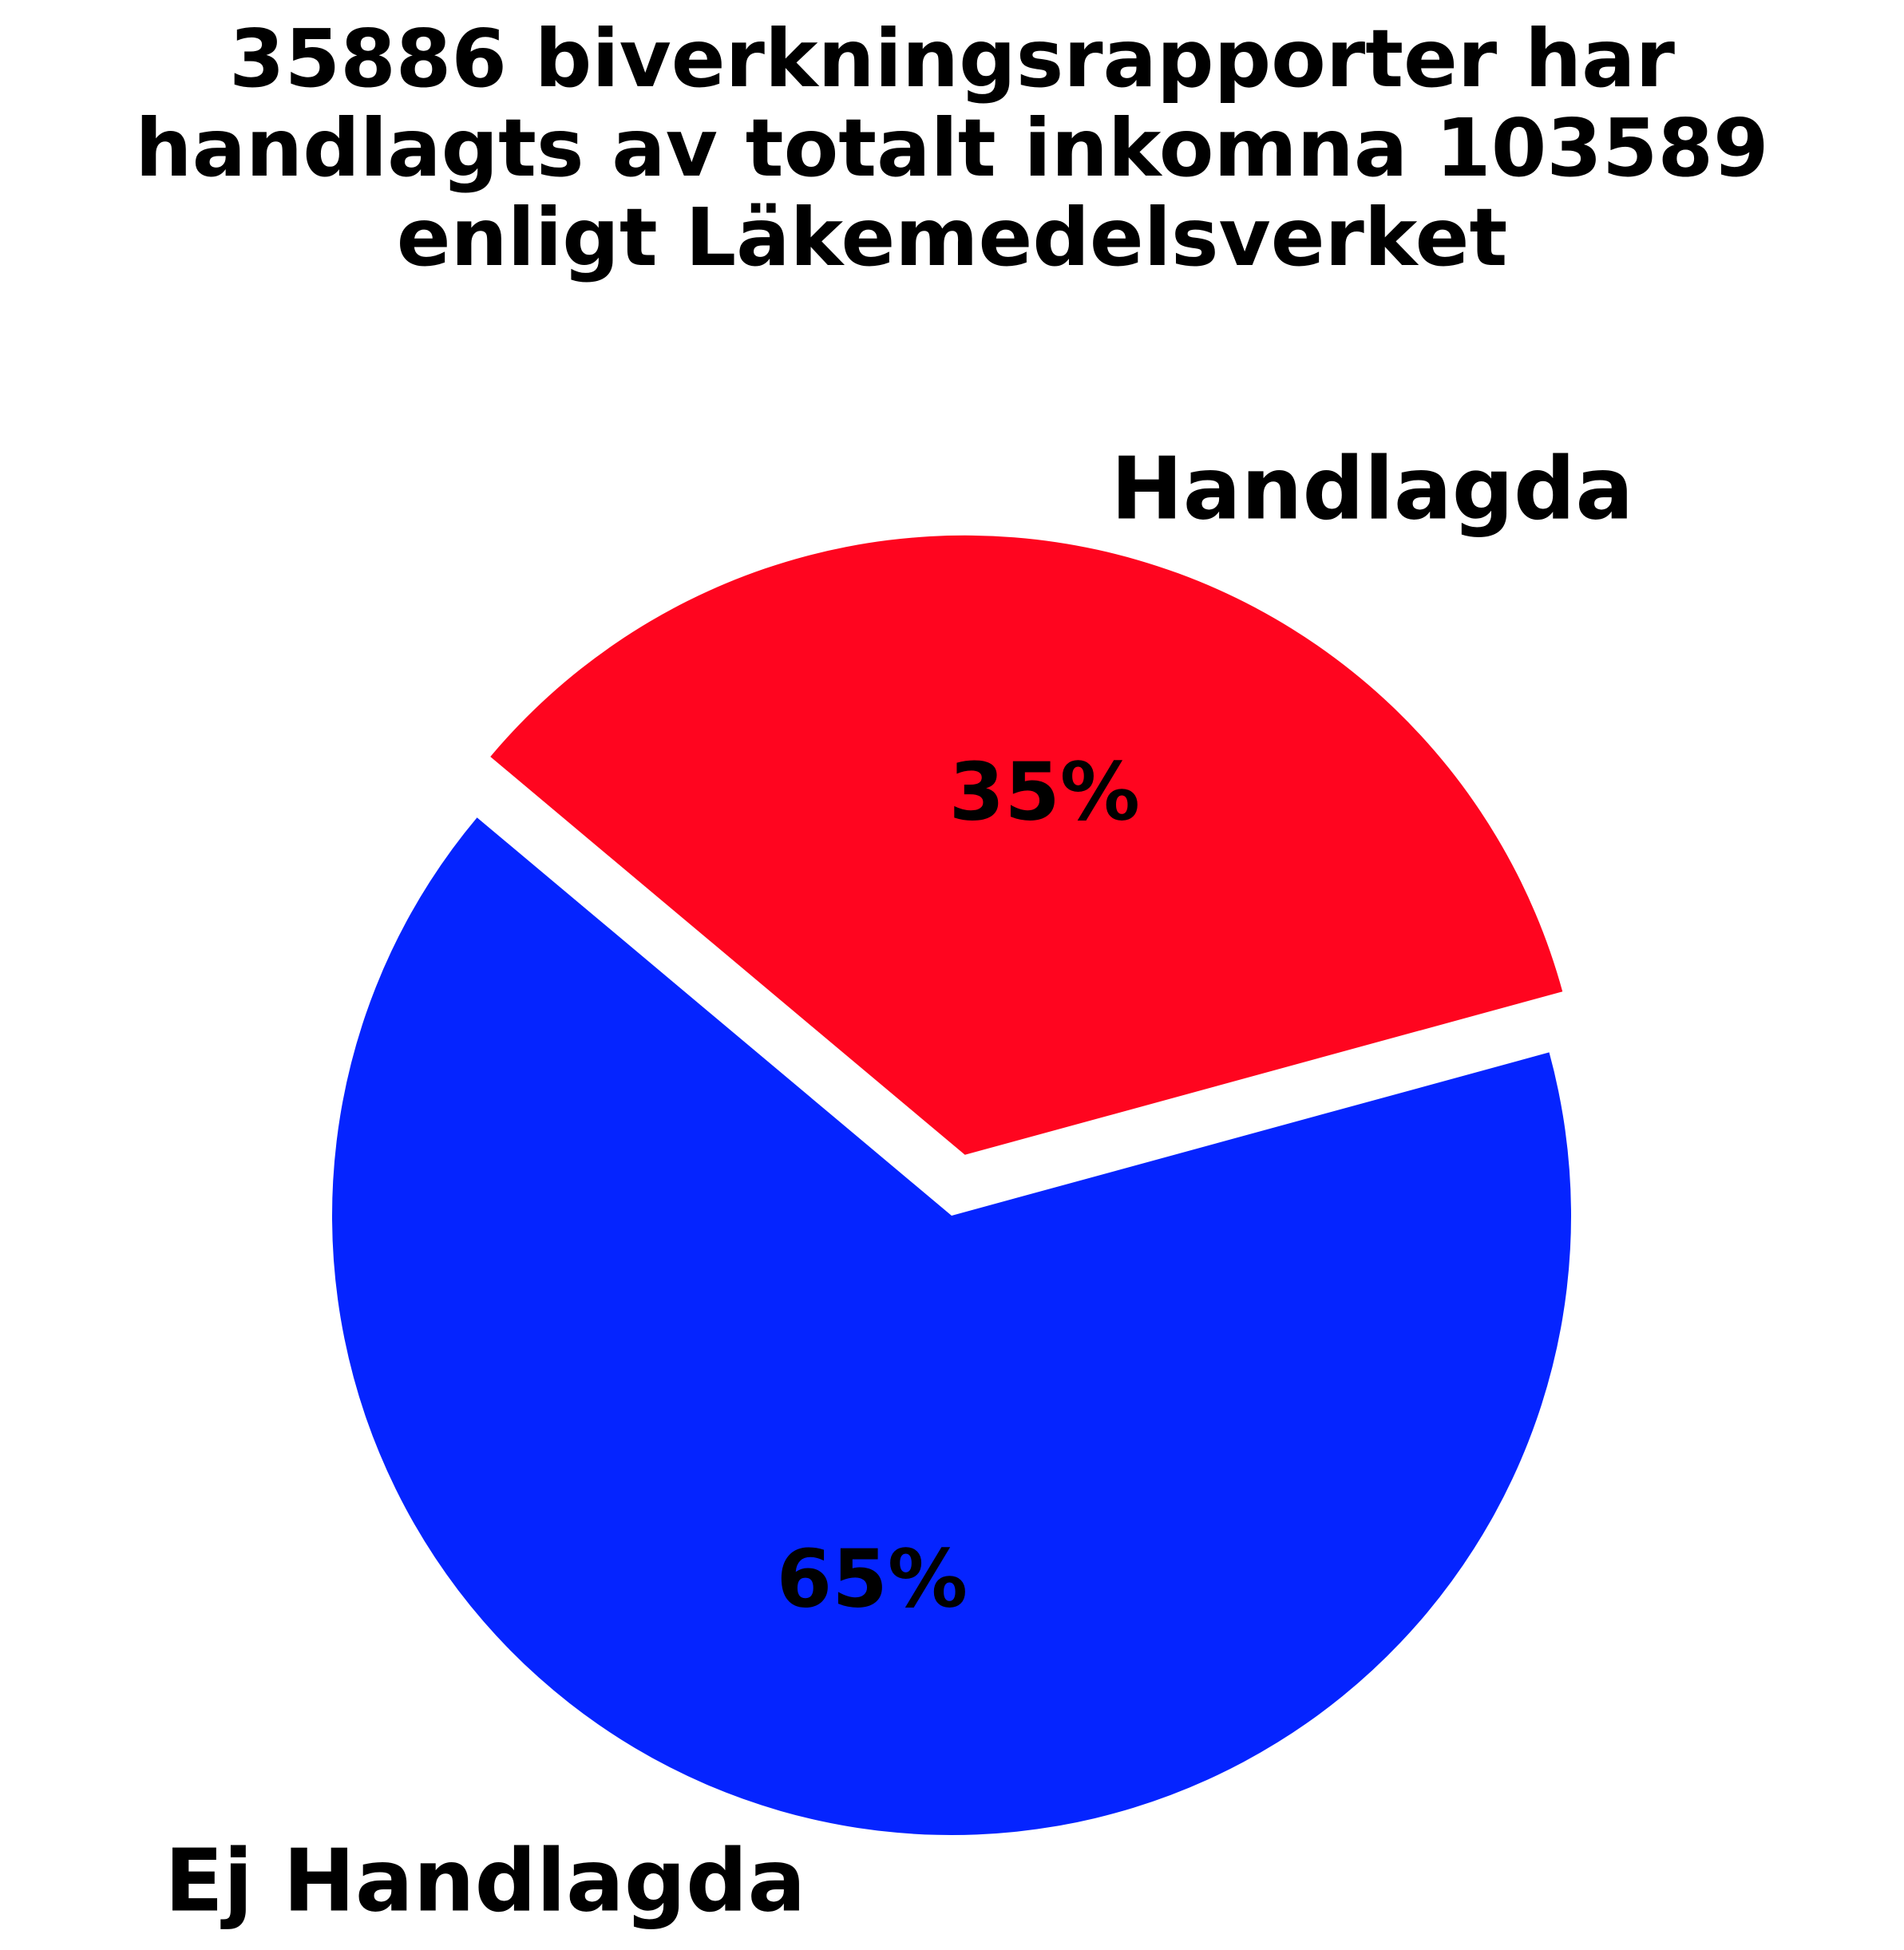  I want to click on chart-title-line-1: 35886 biverkningsrapporter har, so click(952, 58).